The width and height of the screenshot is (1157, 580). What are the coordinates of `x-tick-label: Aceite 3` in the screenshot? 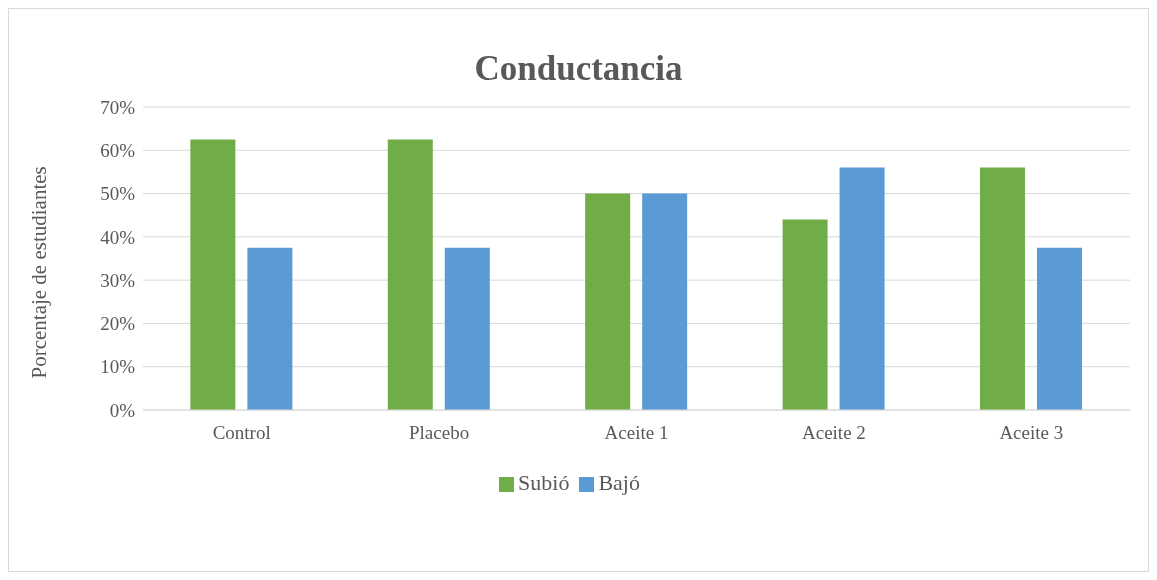 It's located at (1031, 433).